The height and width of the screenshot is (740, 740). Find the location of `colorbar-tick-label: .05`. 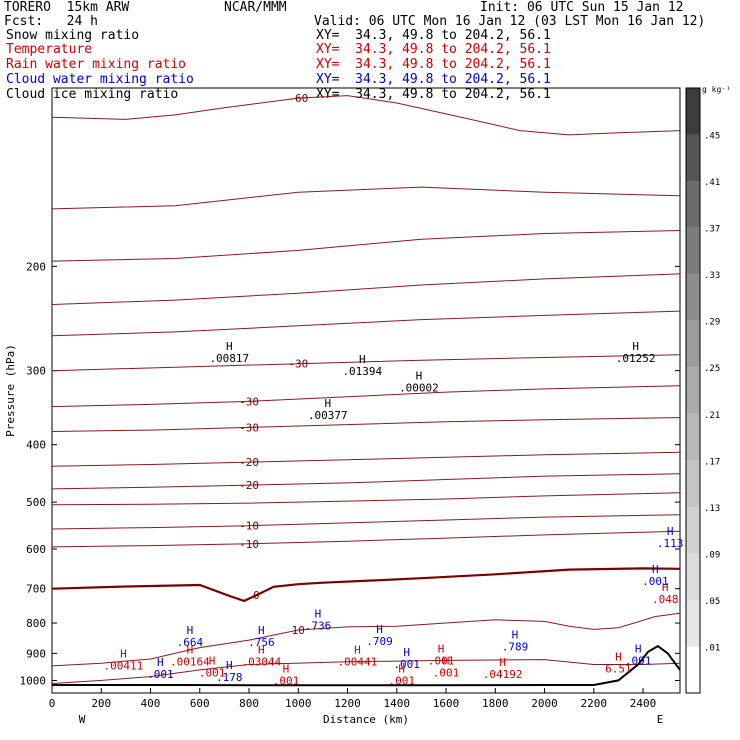

colorbar-tick-label: .05 is located at coordinates (712, 602).